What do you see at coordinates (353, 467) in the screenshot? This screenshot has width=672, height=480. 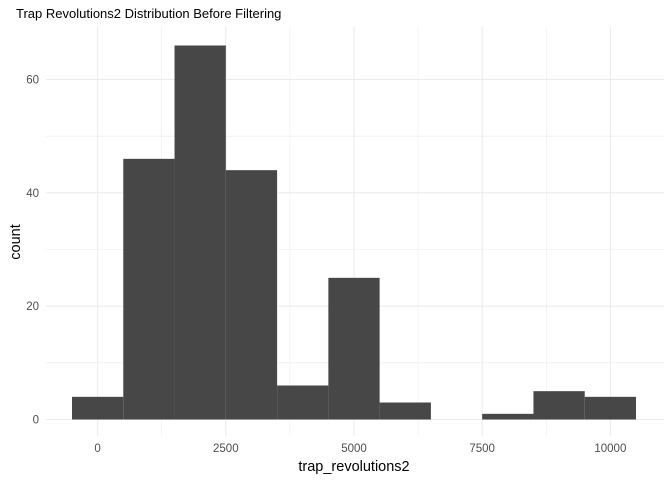 I see `x-axis-title: trap_revolutions2` at bounding box center [353, 467].